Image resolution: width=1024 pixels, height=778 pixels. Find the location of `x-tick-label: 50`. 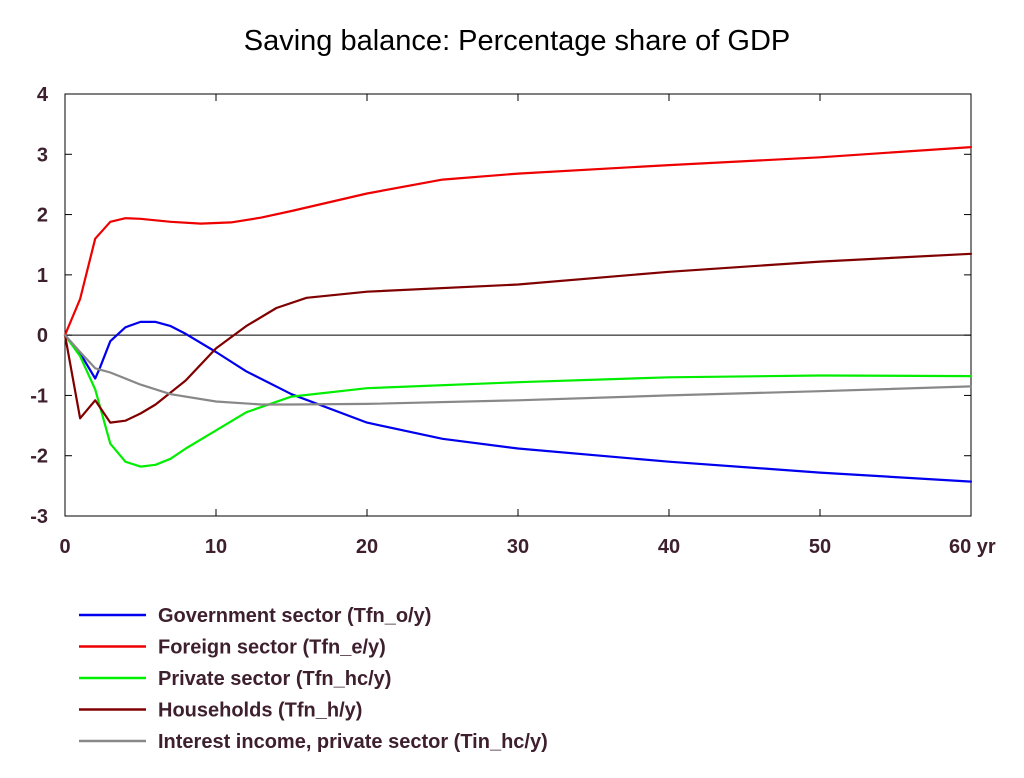

x-tick-label: 50 is located at coordinates (820, 547).